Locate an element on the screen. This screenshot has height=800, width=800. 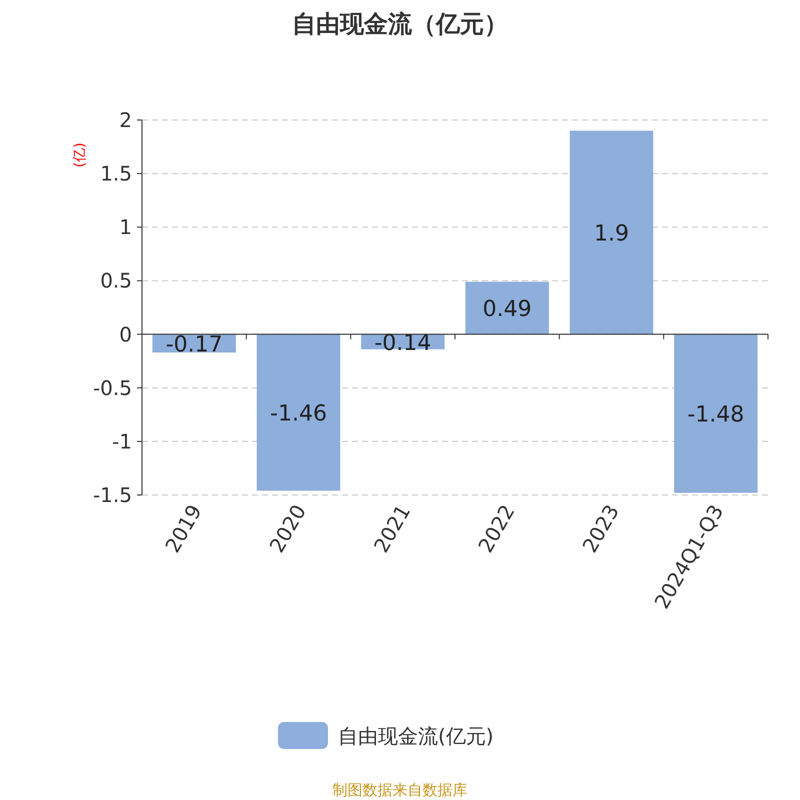
y-axis-title: (亿) is located at coordinates (80, 155).